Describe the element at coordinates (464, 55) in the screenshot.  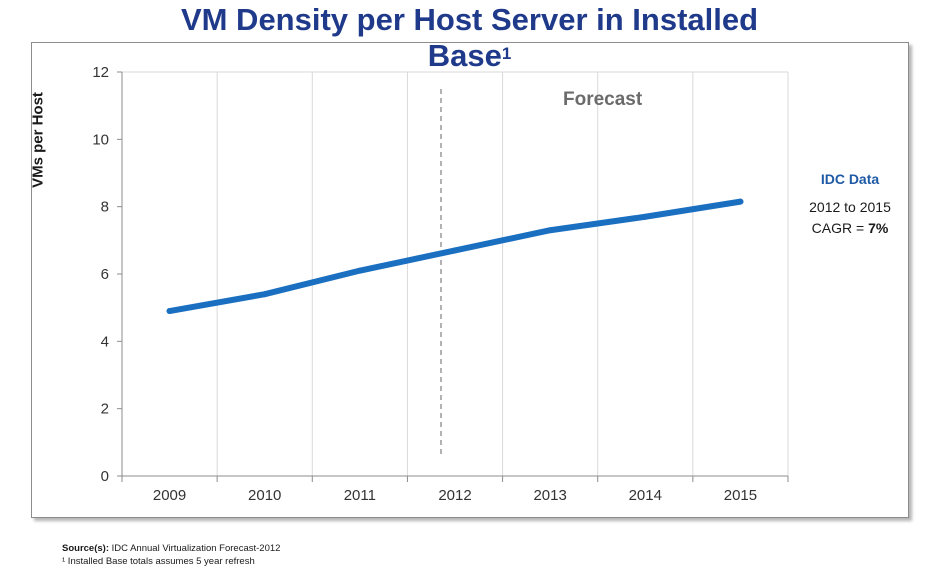
I see `title-base: Base` at that location.